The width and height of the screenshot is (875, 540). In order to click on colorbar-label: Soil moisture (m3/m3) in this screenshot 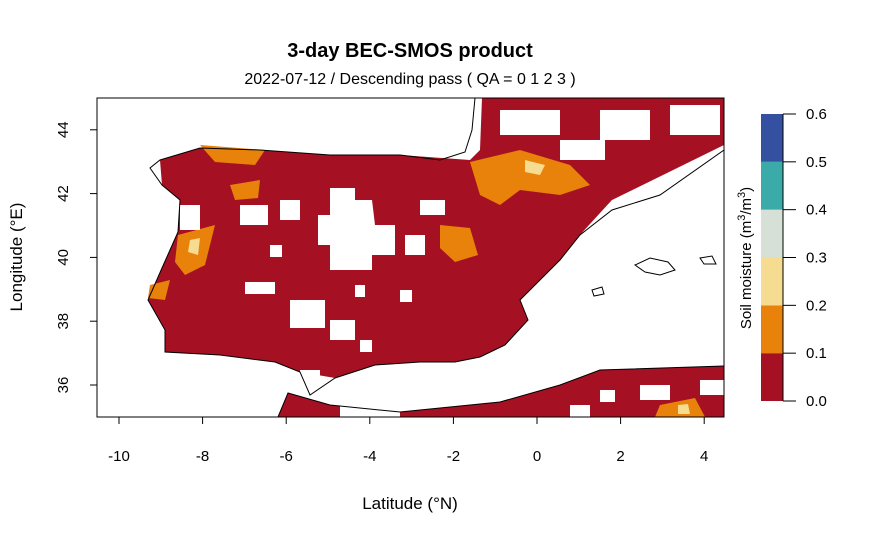, I will do `click(745, 258)`.